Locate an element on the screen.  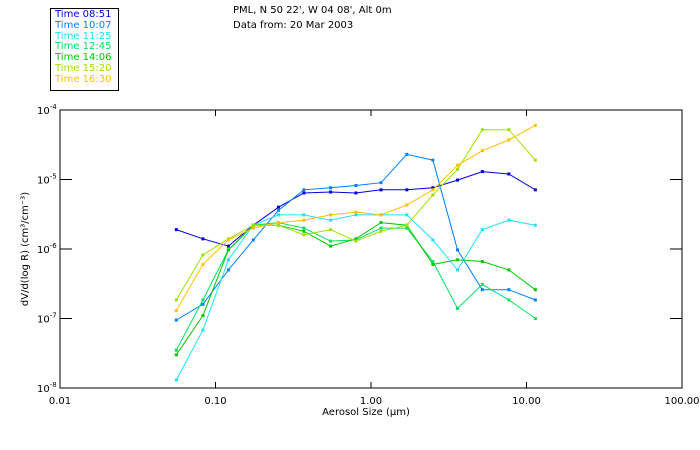
legend-entry: Time 16:30 is located at coordinates (83, 79).